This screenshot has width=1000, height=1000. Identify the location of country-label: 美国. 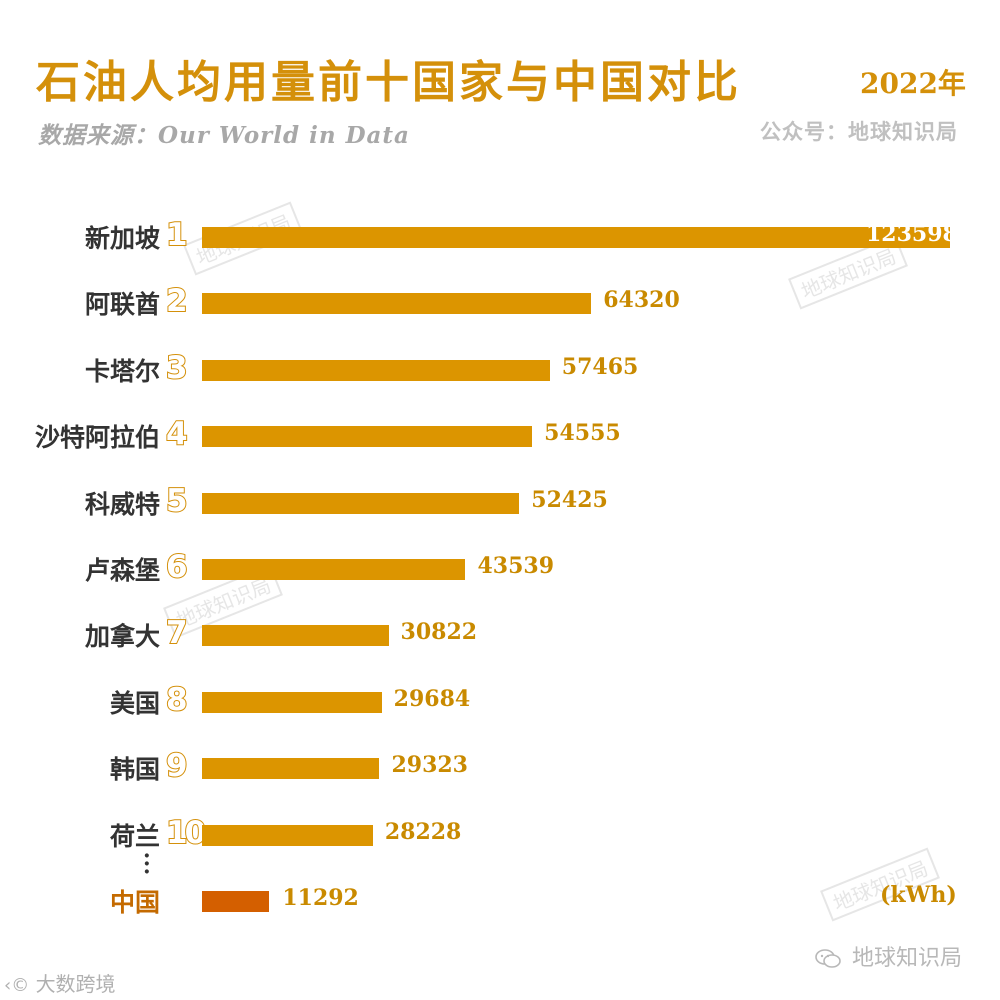
(134, 703).